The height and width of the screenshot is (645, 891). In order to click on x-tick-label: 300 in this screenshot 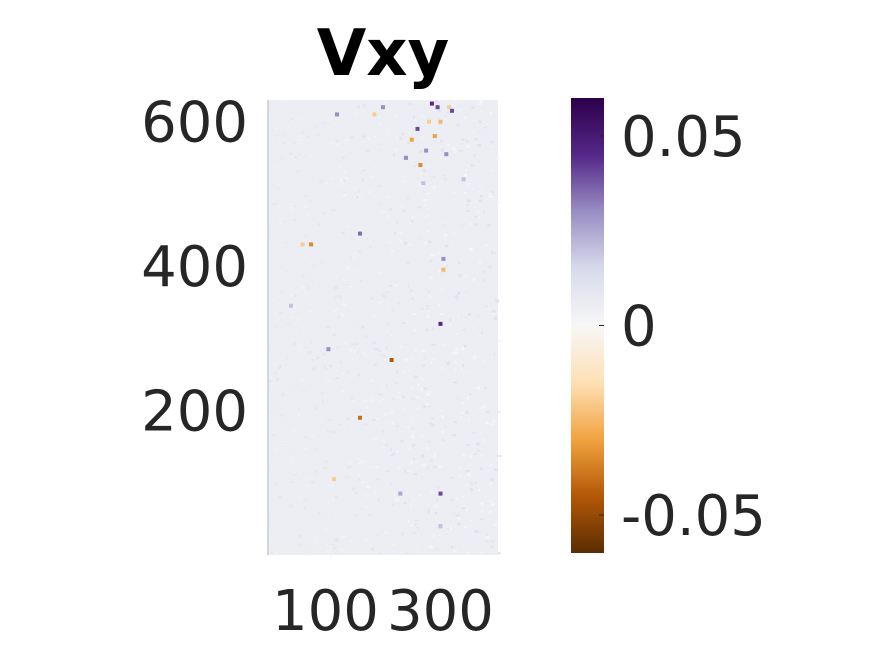, I will do `click(440, 611)`.